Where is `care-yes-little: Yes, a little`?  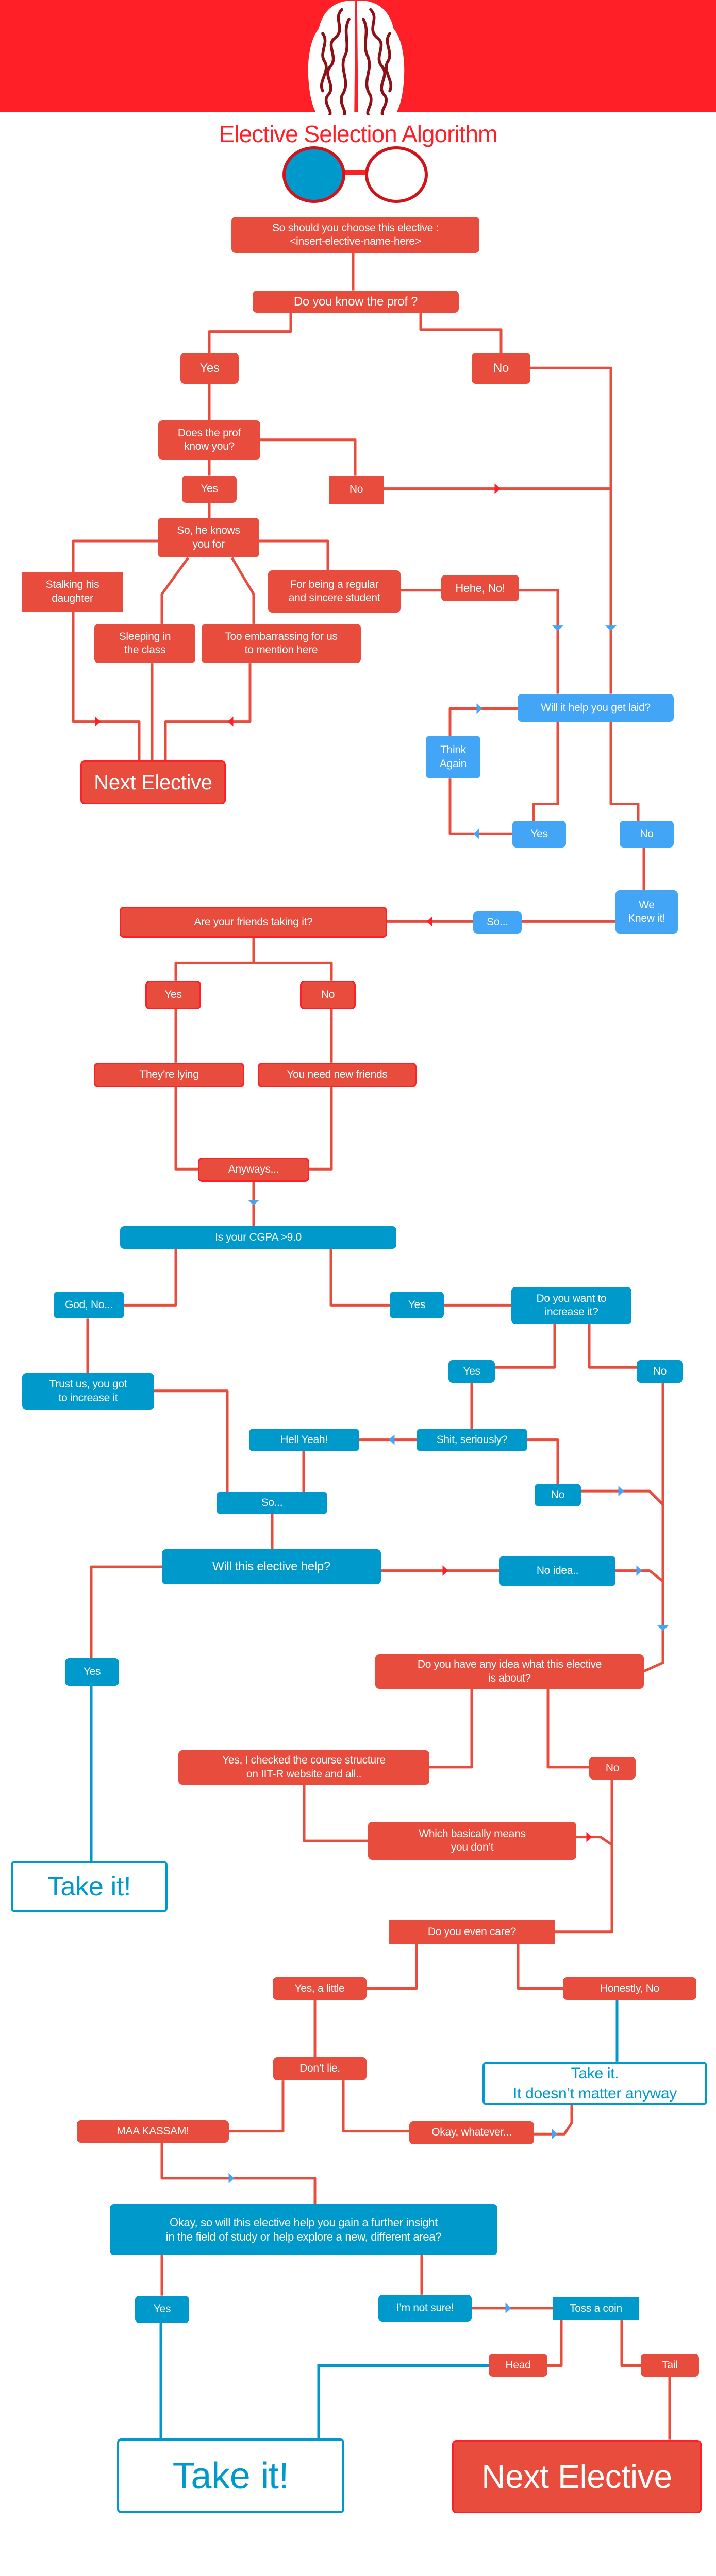 care-yes-little: Yes, a little is located at coordinates (320, 1988).